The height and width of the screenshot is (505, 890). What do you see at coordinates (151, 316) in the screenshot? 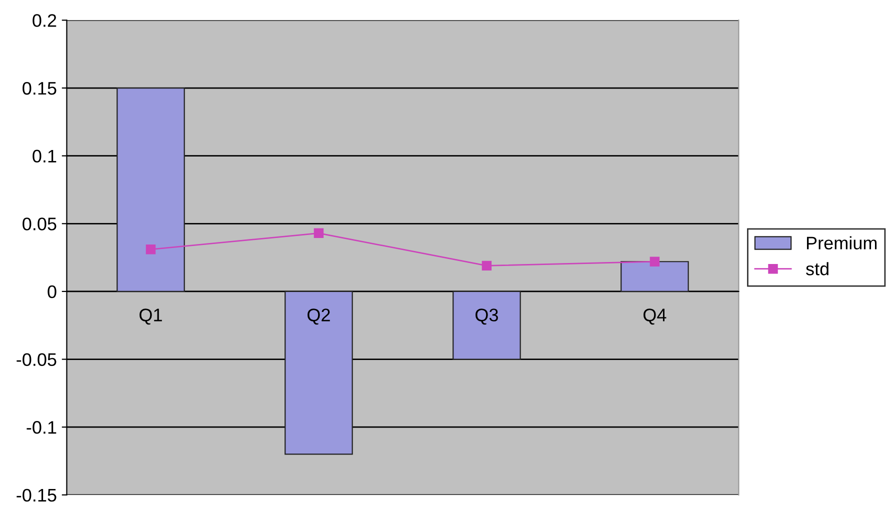
I see `x-tick-label: Q1` at bounding box center [151, 316].